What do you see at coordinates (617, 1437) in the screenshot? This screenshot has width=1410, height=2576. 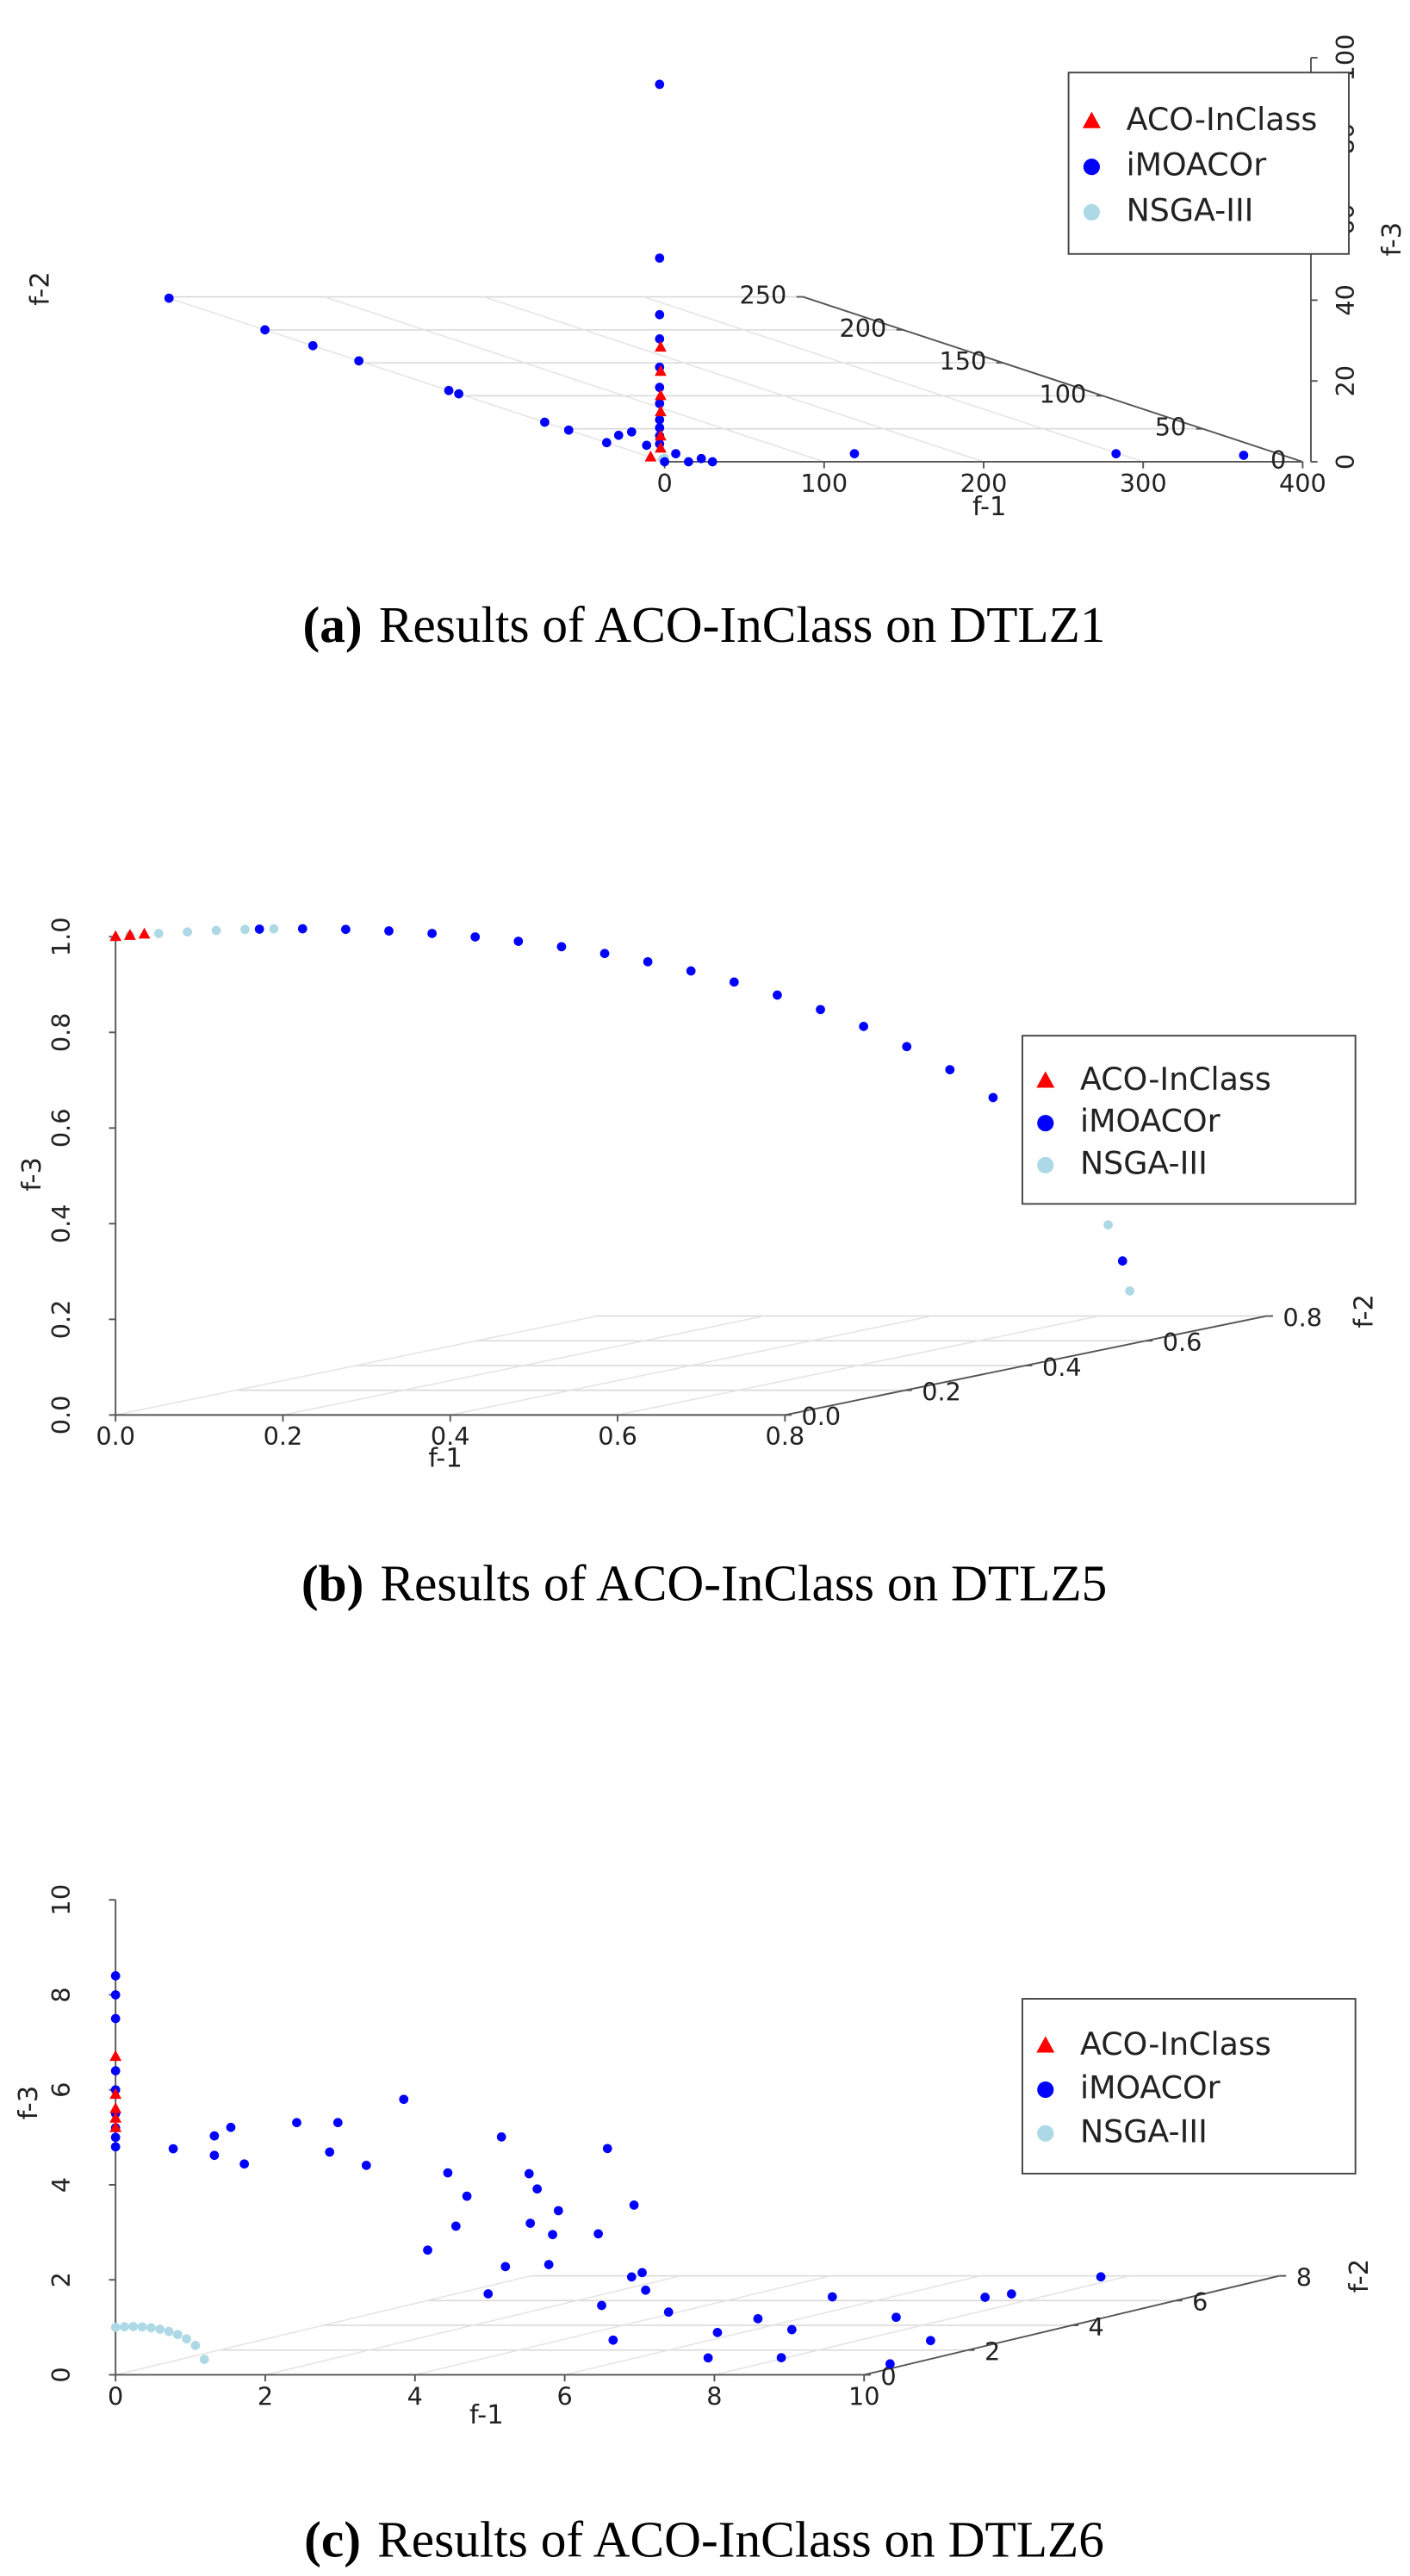 I see `x-tick-label: 0.6` at bounding box center [617, 1437].